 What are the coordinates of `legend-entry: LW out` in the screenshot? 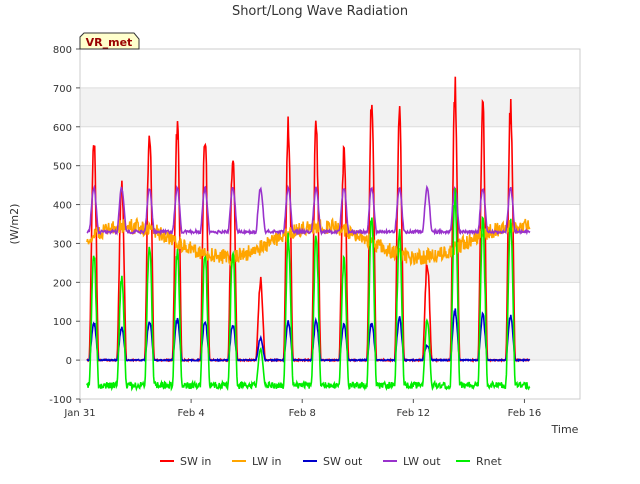 It's located at (422, 461).